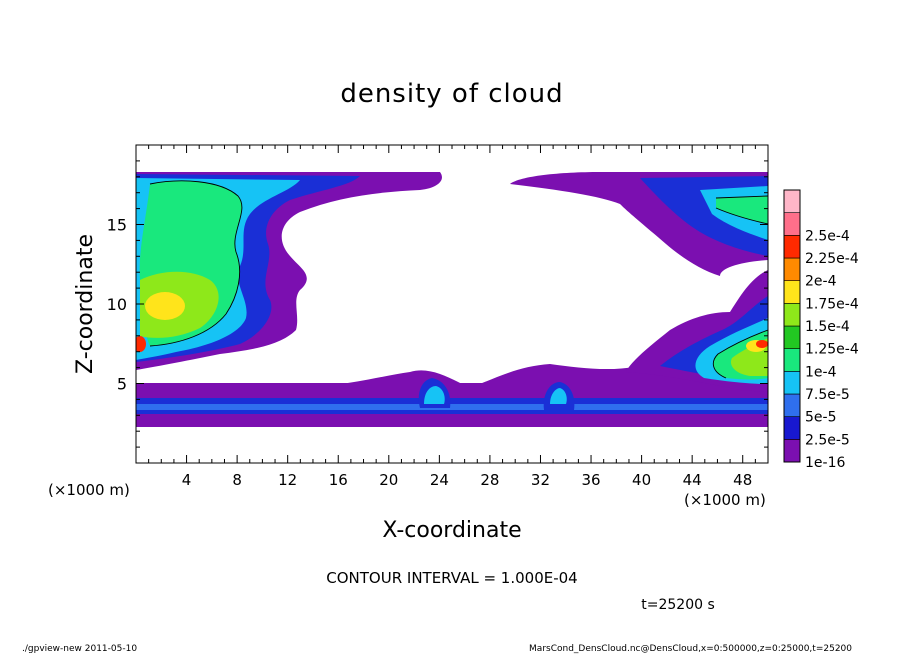 The width and height of the screenshot is (904, 654). Describe the element at coordinates (832, 304) in the screenshot. I see `colorbar-label: 1.75e-4` at that location.